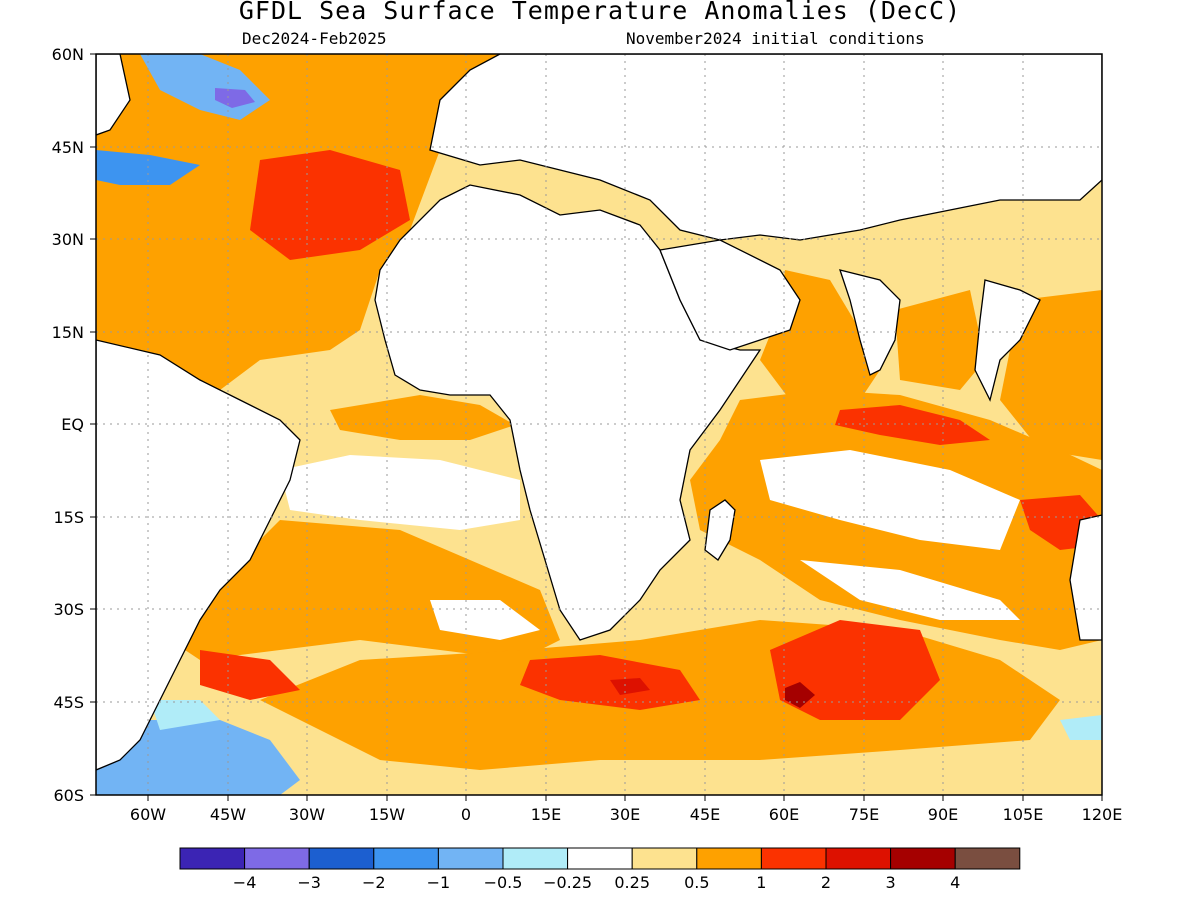  What do you see at coordinates (870, 322) in the screenshot?
I see `india-land` at bounding box center [870, 322].